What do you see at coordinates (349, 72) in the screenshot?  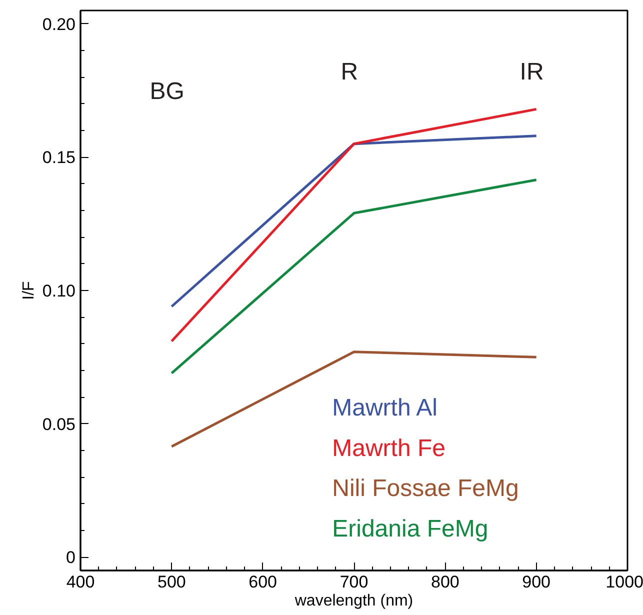 I see `annotation: R` at bounding box center [349, 72].